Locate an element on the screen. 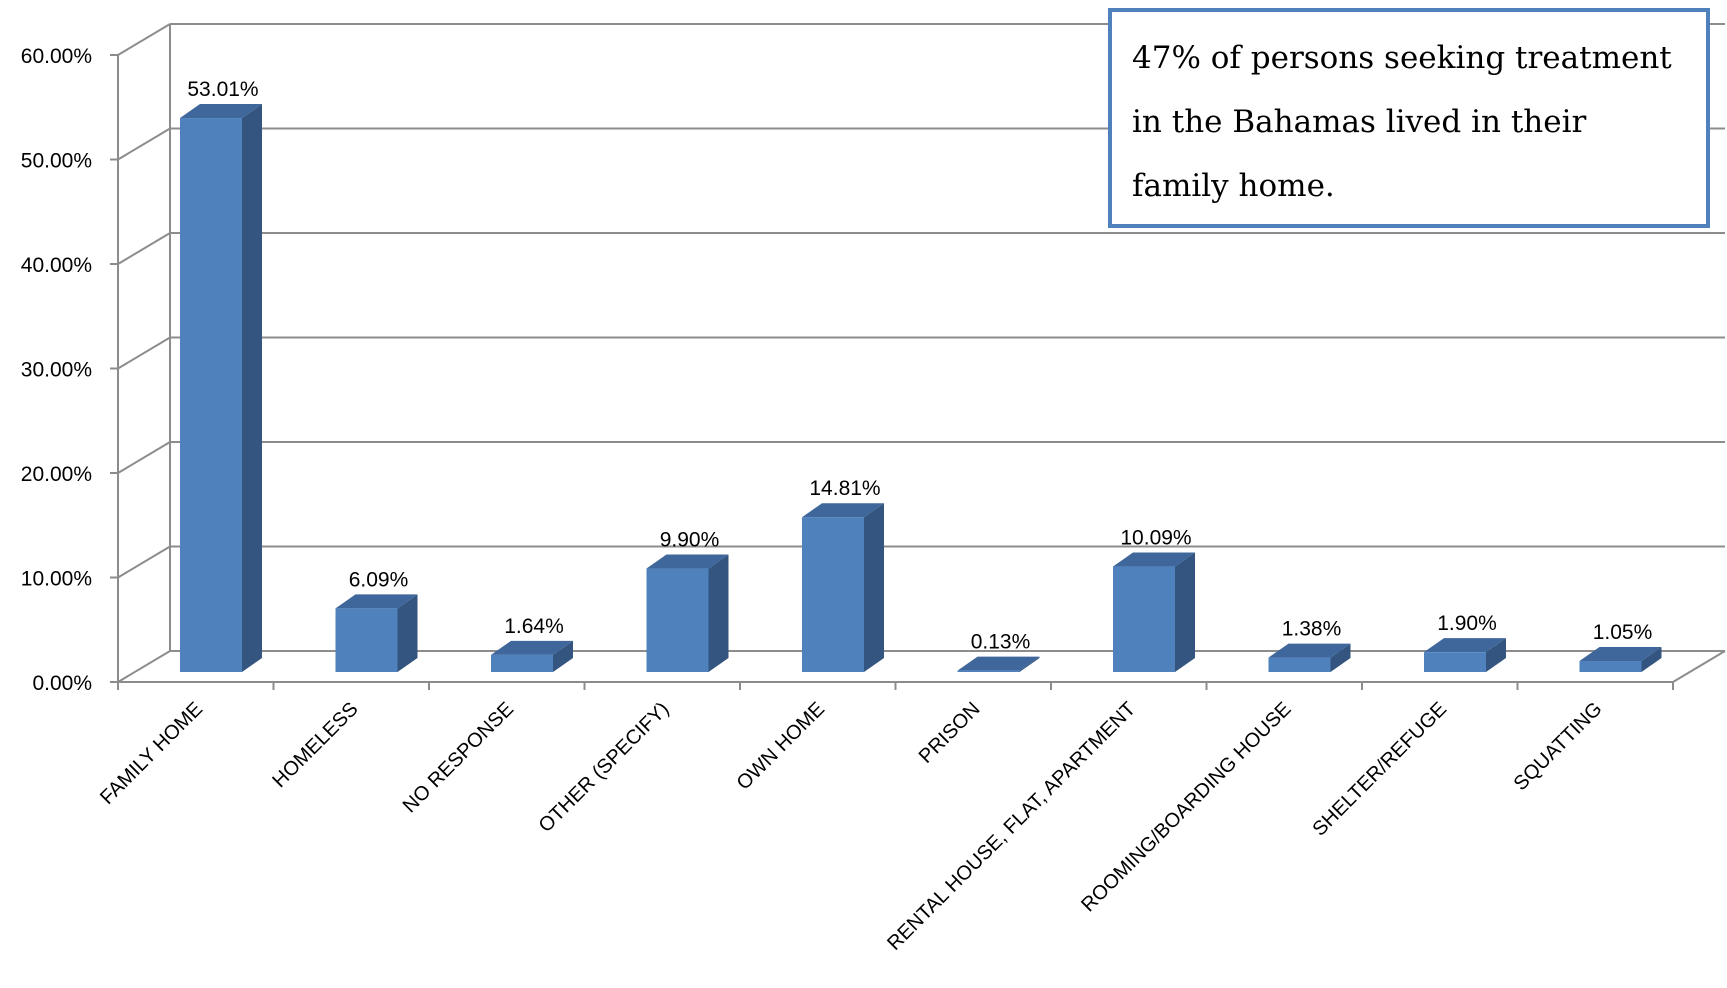 The width and height of the screenshot is (1727, 988). data-label: 14.81% is located at coordinates (844, 488).